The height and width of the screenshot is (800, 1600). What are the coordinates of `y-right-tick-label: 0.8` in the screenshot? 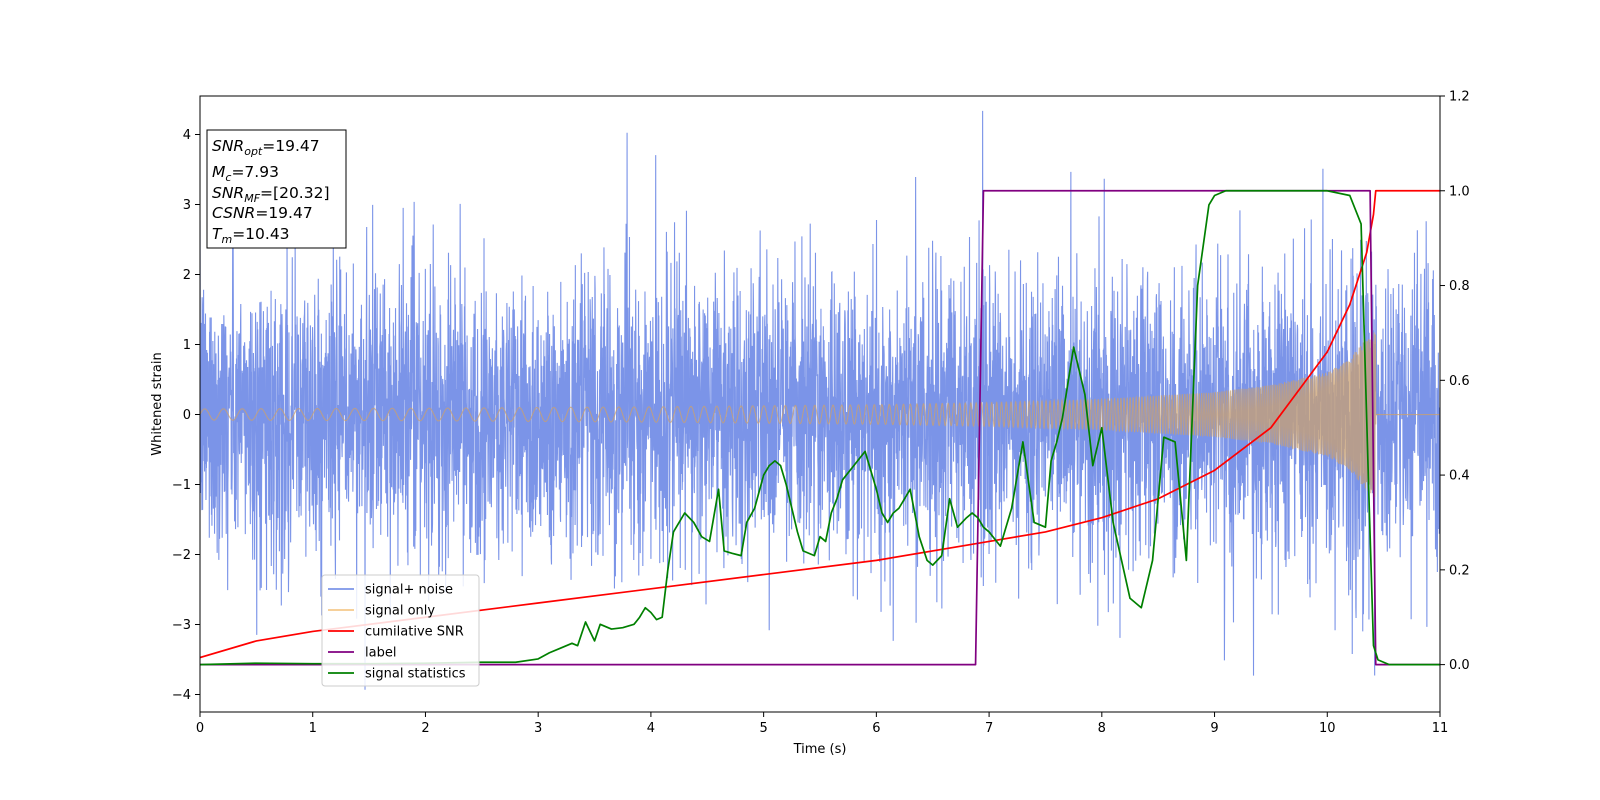 It's located at (1459, 286).